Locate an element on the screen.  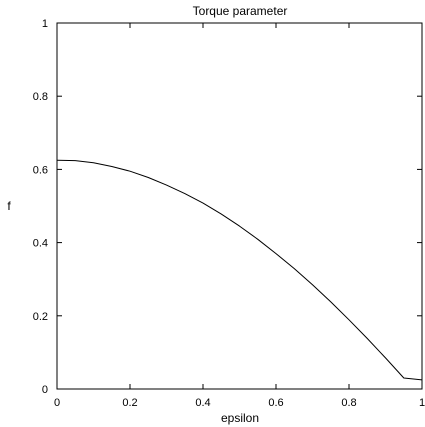
x-tick-label: 0.8 is located at coordinates (348, 403).